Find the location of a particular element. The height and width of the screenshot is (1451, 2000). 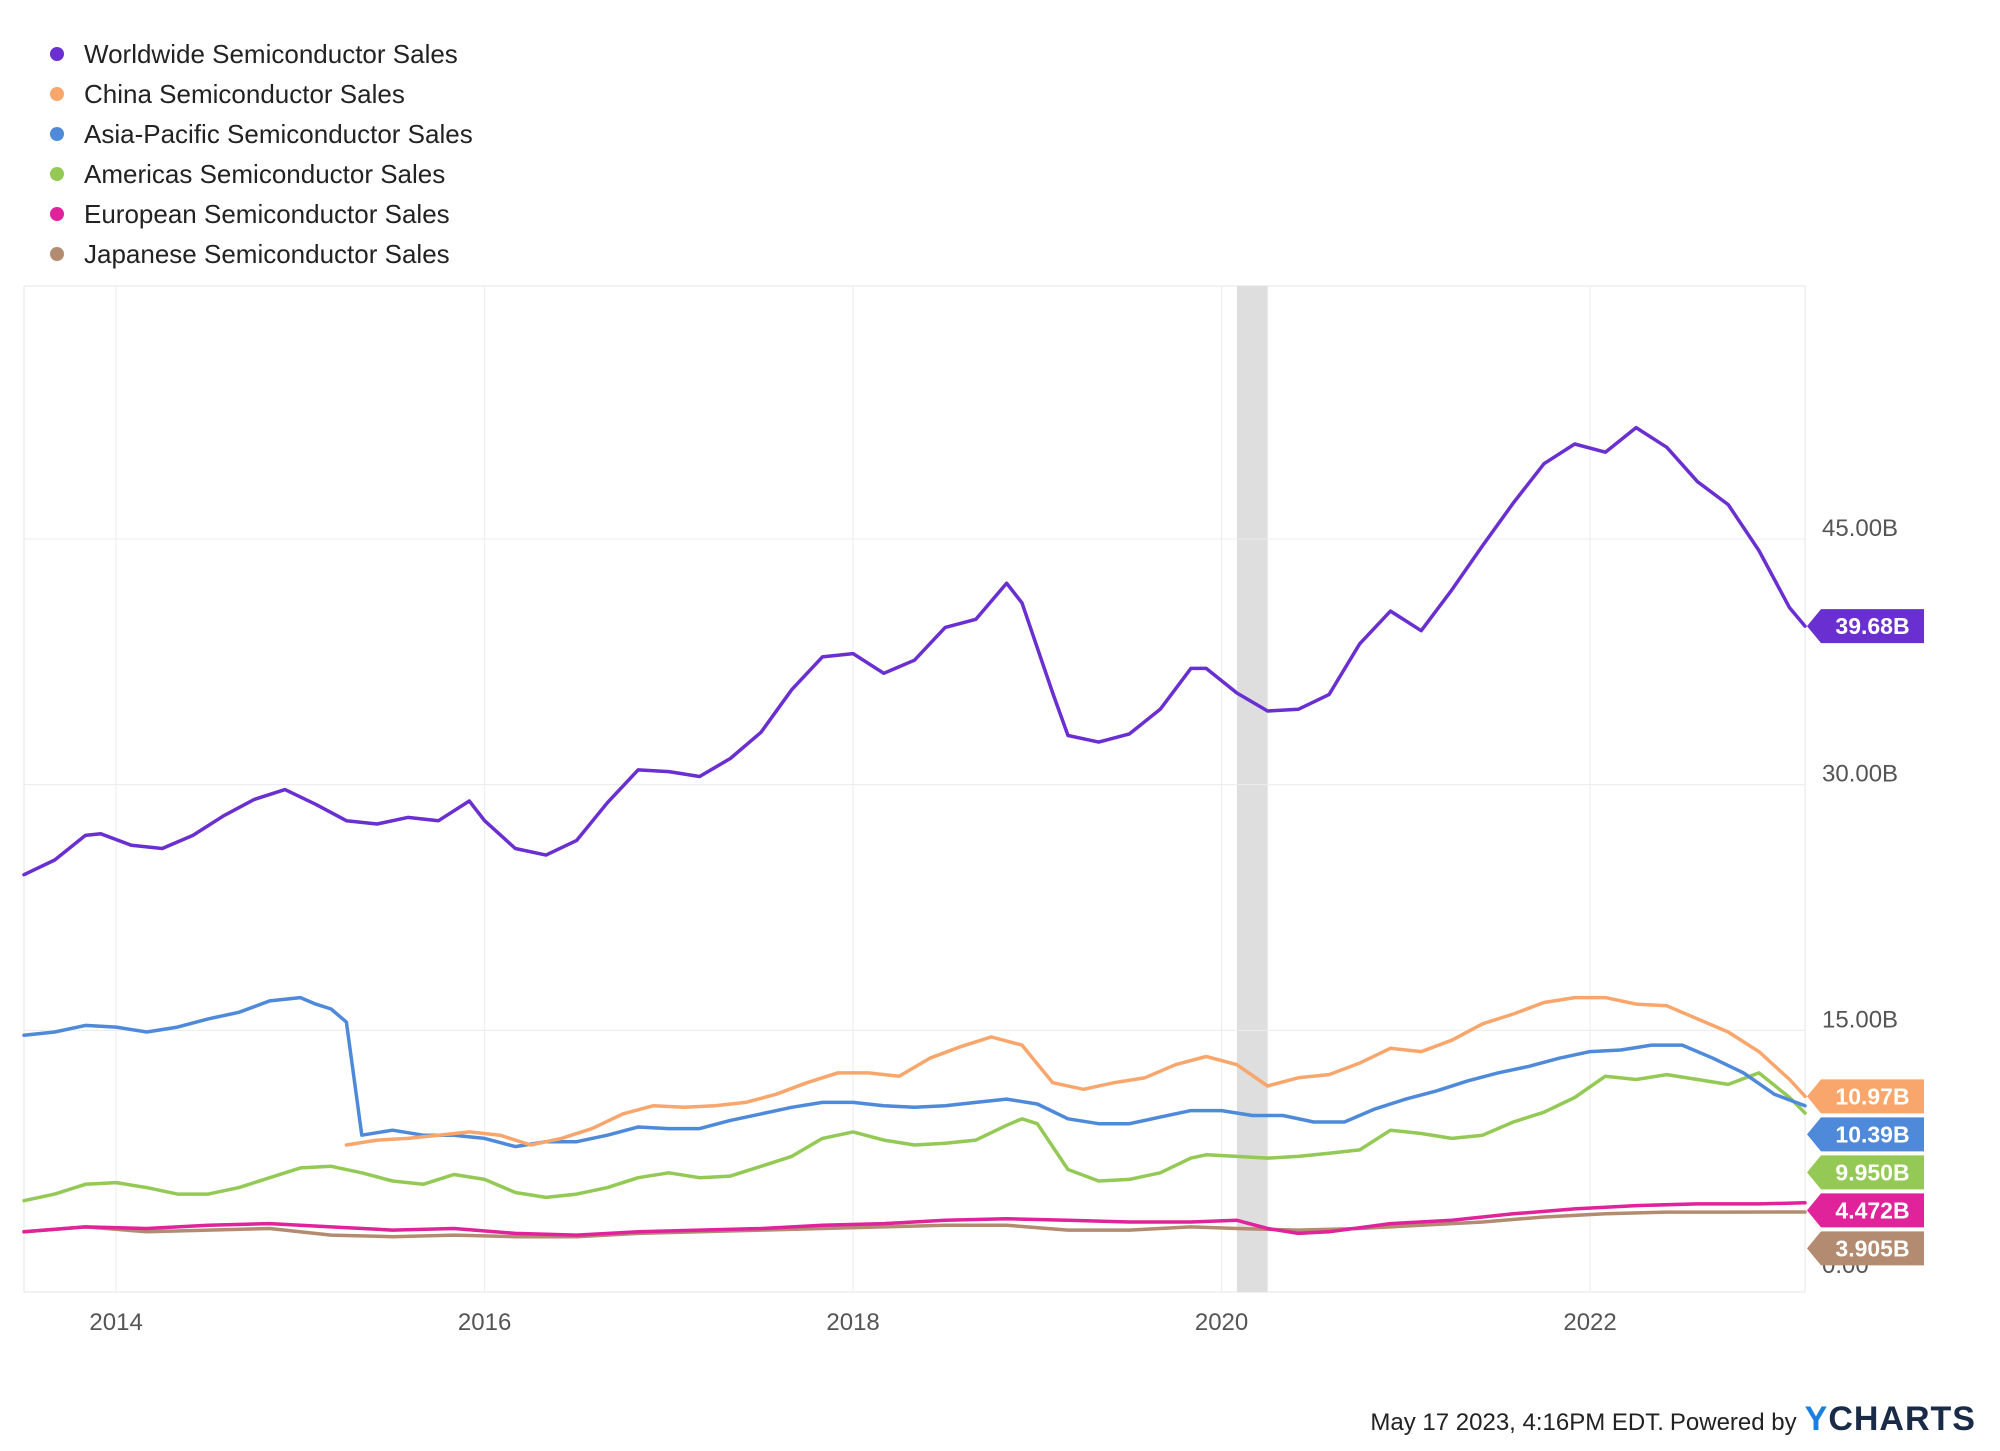

series-line-americas-semiconductor-sales is located at coordinates (914, 1137).